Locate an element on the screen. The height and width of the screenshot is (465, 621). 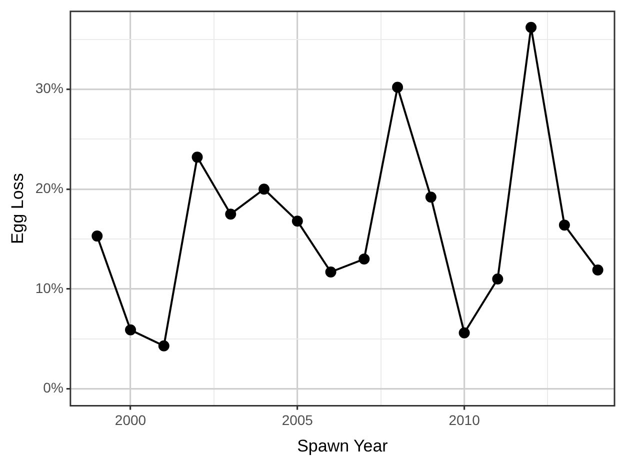
y-tick-label: 10% is located at coordinates (49, 288).